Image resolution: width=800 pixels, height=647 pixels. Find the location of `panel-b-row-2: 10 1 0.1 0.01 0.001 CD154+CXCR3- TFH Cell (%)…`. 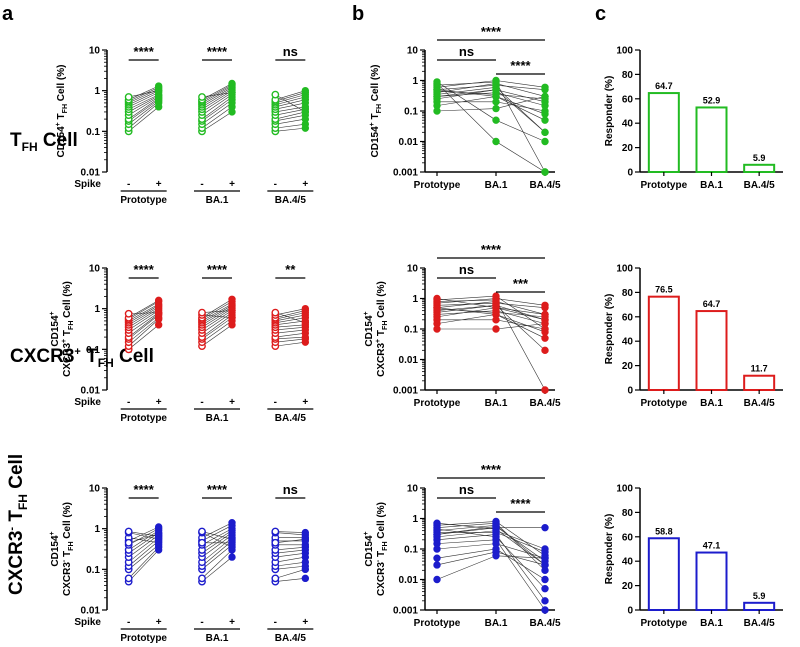

panel-b-row-2: 10 1 0.1 0.01 0.001 CD154+CXCR3- TFH Cell (%)… is located at coordinates (462, 545).